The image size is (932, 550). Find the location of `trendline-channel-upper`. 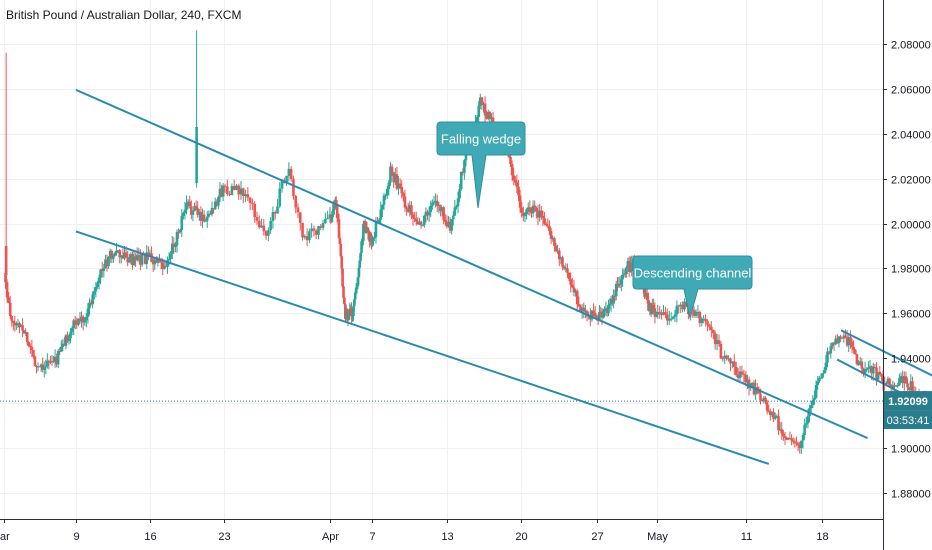

trendline-channel-upper is located at coordinates (886, 364).